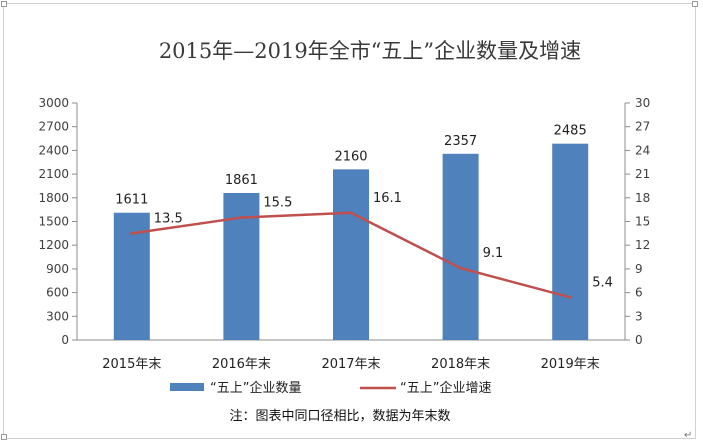 This screenshot has height=447, width=703. Describe the element at coordinates (639, 316) in the screenshot. I see `right-axis-tick-label: 3` at that location.